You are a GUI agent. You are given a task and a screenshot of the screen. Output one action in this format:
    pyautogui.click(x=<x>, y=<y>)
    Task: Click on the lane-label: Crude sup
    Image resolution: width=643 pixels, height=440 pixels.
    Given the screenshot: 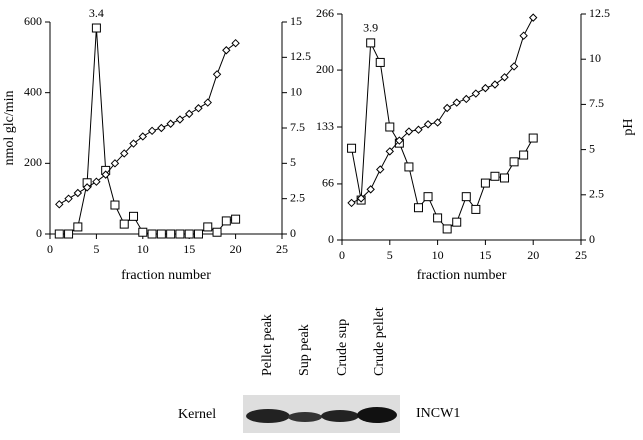 What is the action you would take?
    pyautogui.click(x=342, y=347)
    